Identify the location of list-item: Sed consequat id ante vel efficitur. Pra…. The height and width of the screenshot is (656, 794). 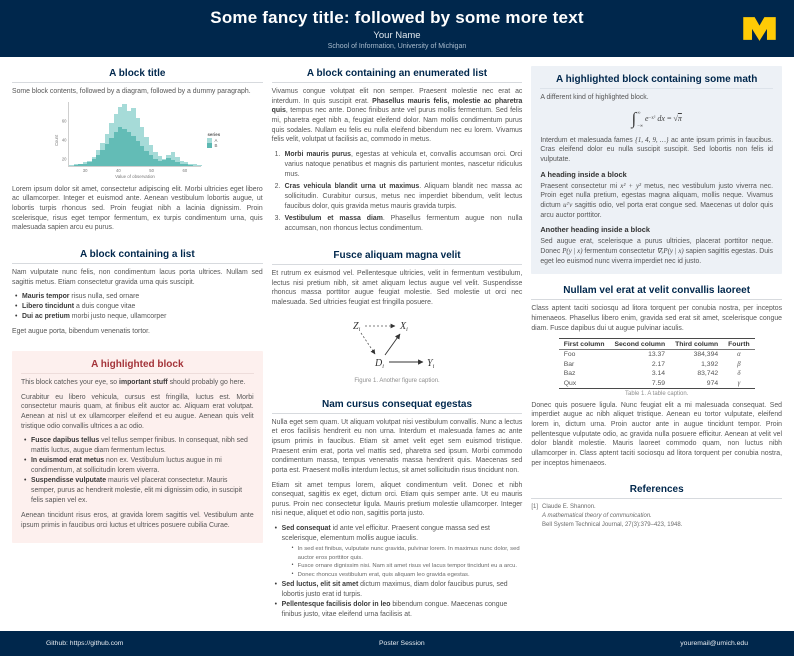
(399, 551).